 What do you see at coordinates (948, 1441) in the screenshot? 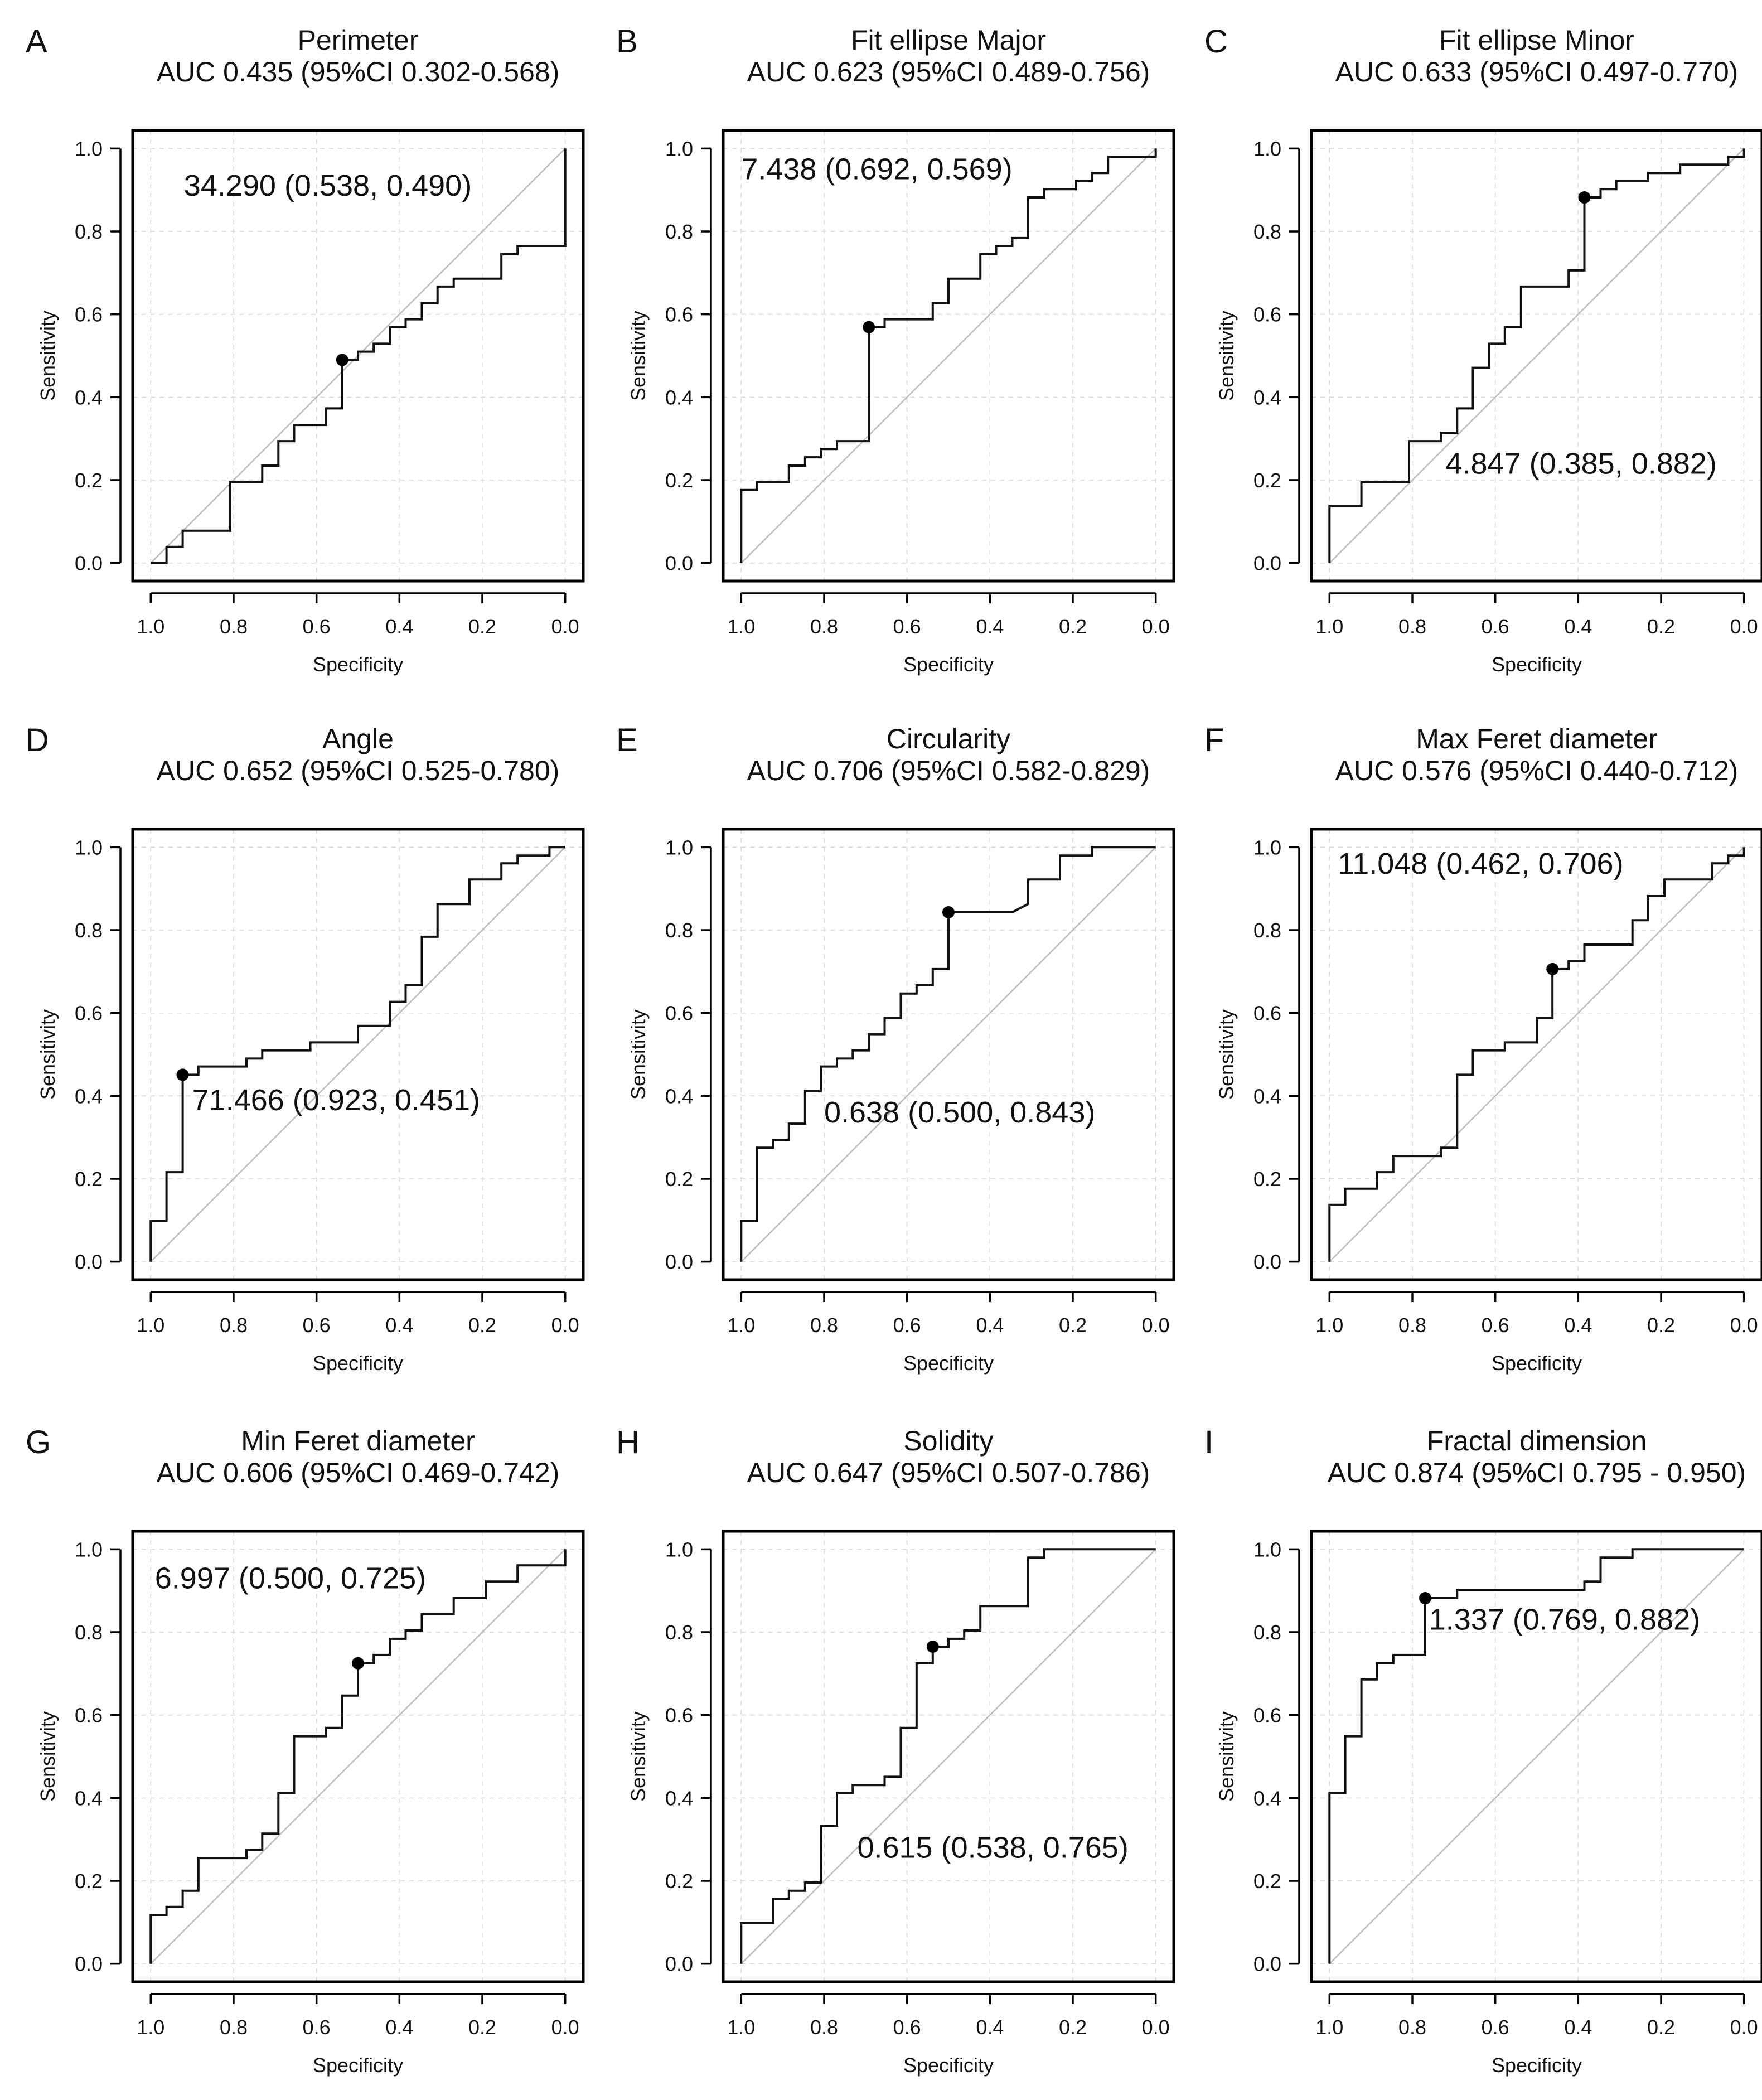
I see `chart-title: Solidity` at bounding box center [948, 1441].